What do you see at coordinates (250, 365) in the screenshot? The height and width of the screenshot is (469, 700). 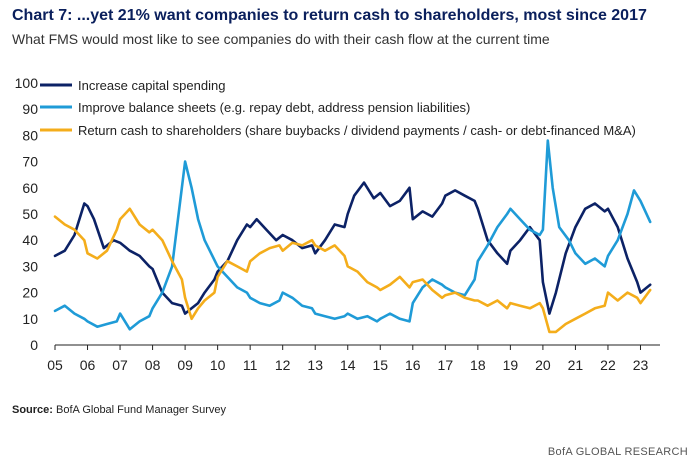 I see `x-tick-label: 11` at bounding box center [250, 365].